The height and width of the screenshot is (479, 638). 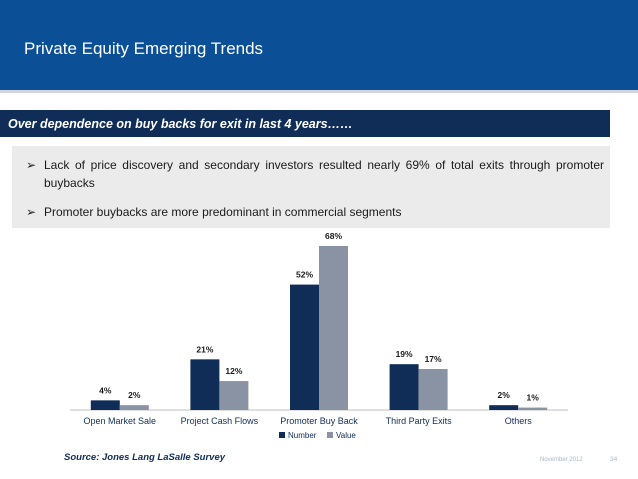 What do you see at coordinates (319, 421) in the screenshot?
I see `category-label: Promoter Buy Back` at bounding box center [319, 421].